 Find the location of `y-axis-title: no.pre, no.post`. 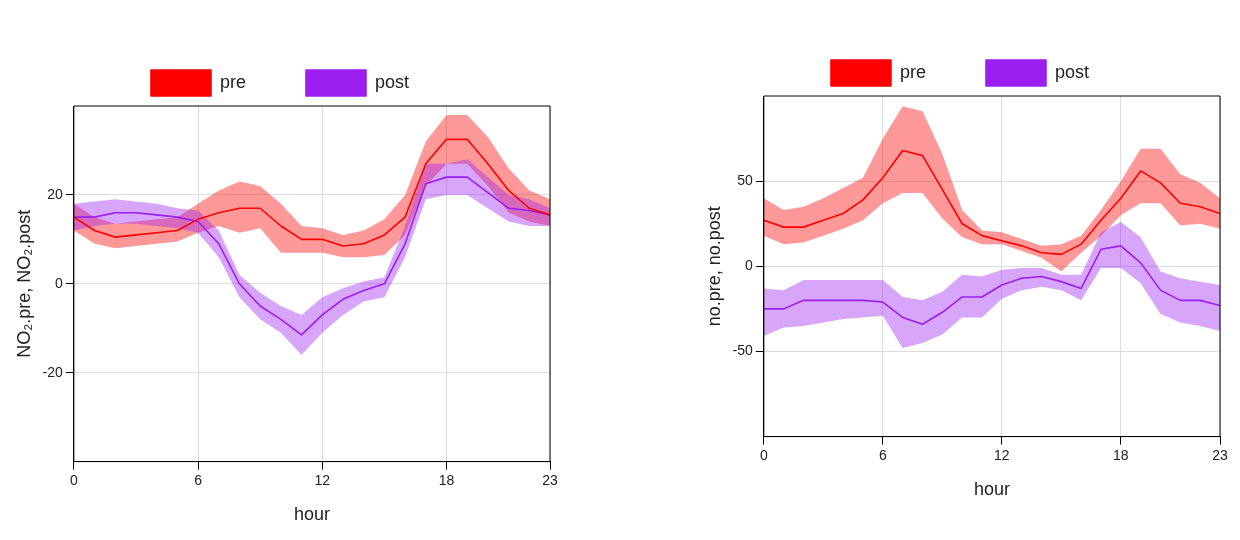

y-axis-title: no.pre, no.post is located at coordinates (713, 266).